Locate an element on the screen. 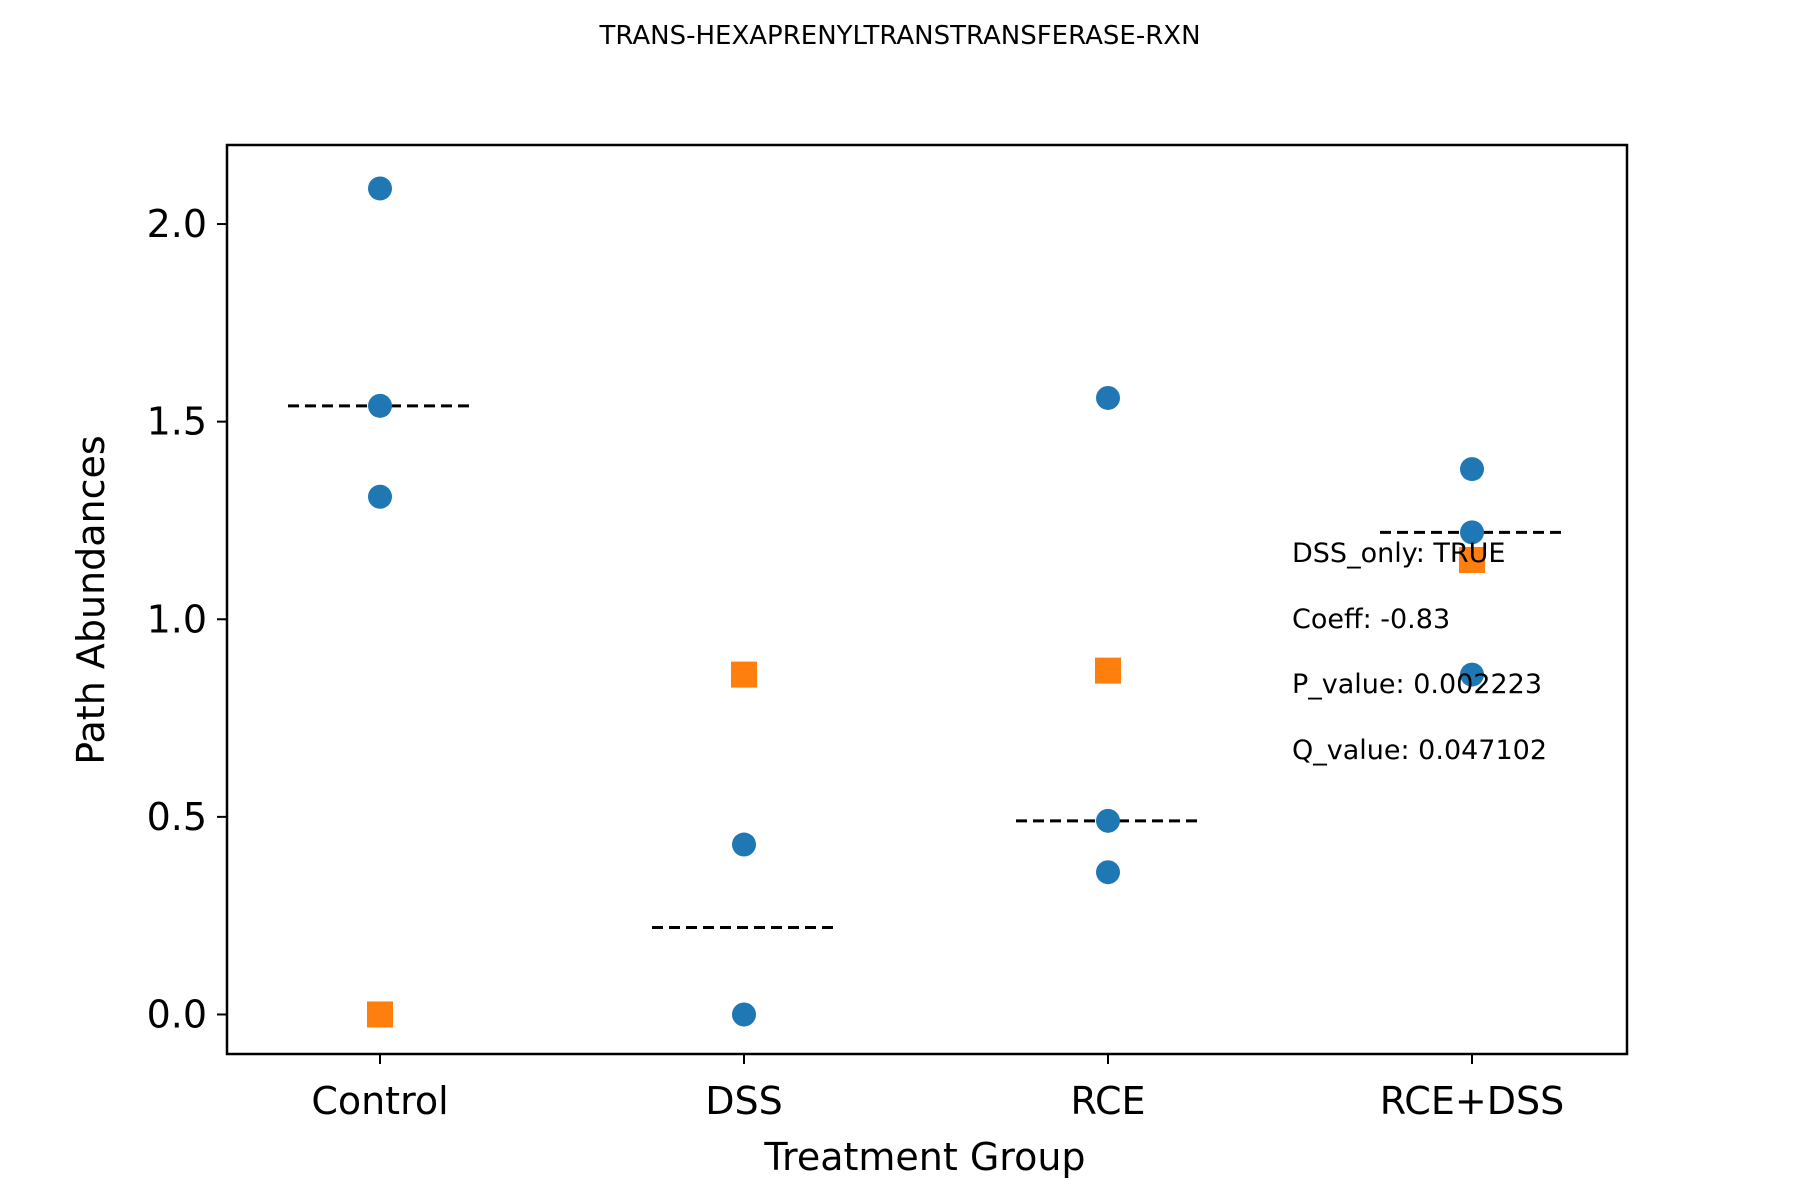  x-tick-label: RCE+DSS is located at coordinates (1472, 1101).